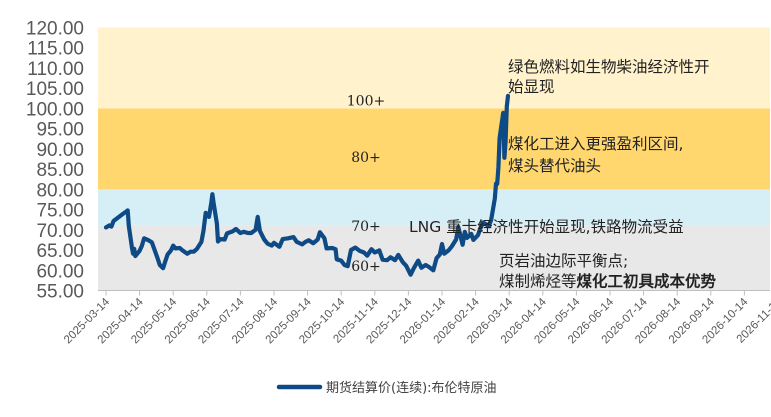 This screenshot has width=771, height=417. I want to click on annotation-0-line-1: 始显现, so click(531, 87).